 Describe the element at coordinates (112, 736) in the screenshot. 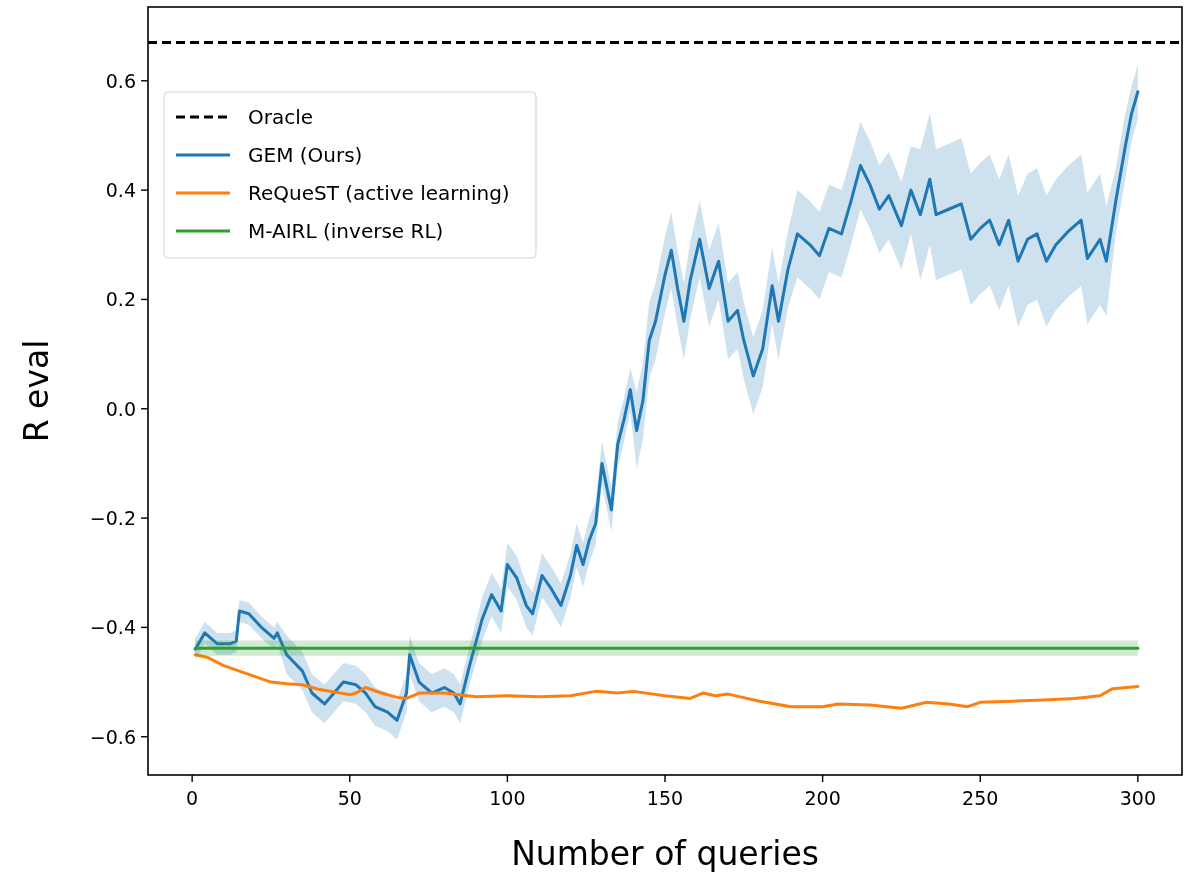

I see `y-tick-label: −0.6` at that location.